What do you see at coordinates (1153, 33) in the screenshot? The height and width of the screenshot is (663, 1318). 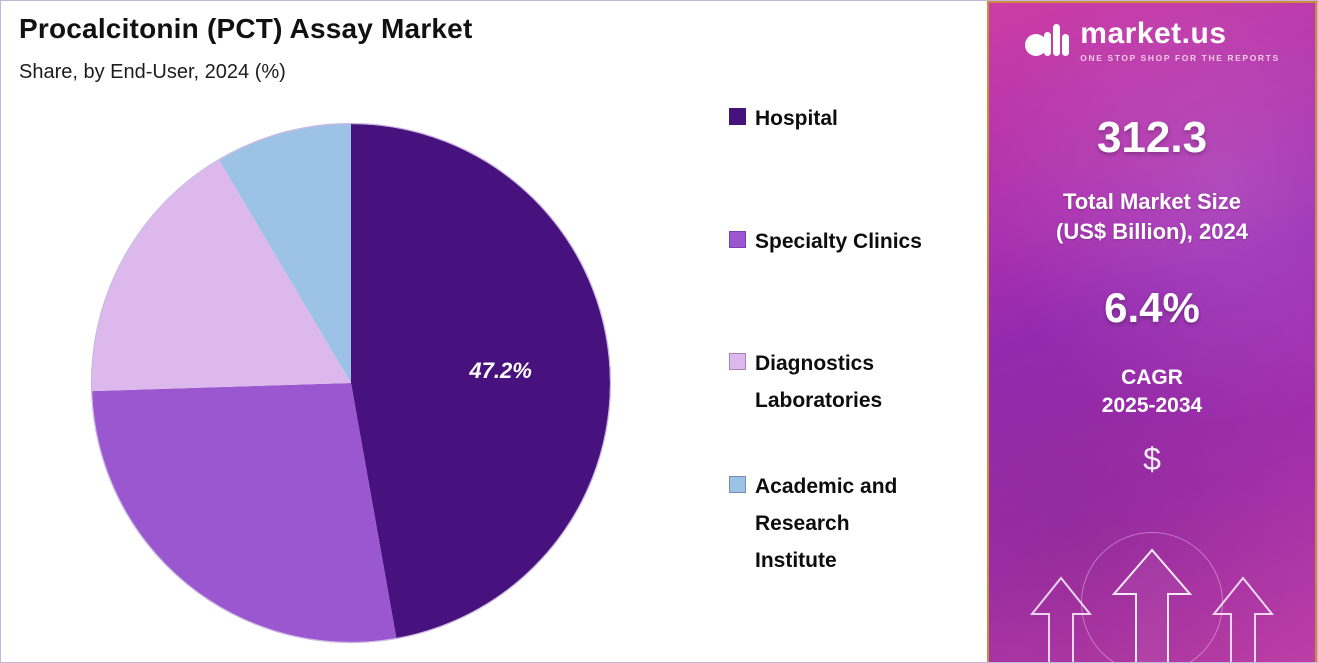 I see `brand-name: market.us` at bounding box center [1153, 33].